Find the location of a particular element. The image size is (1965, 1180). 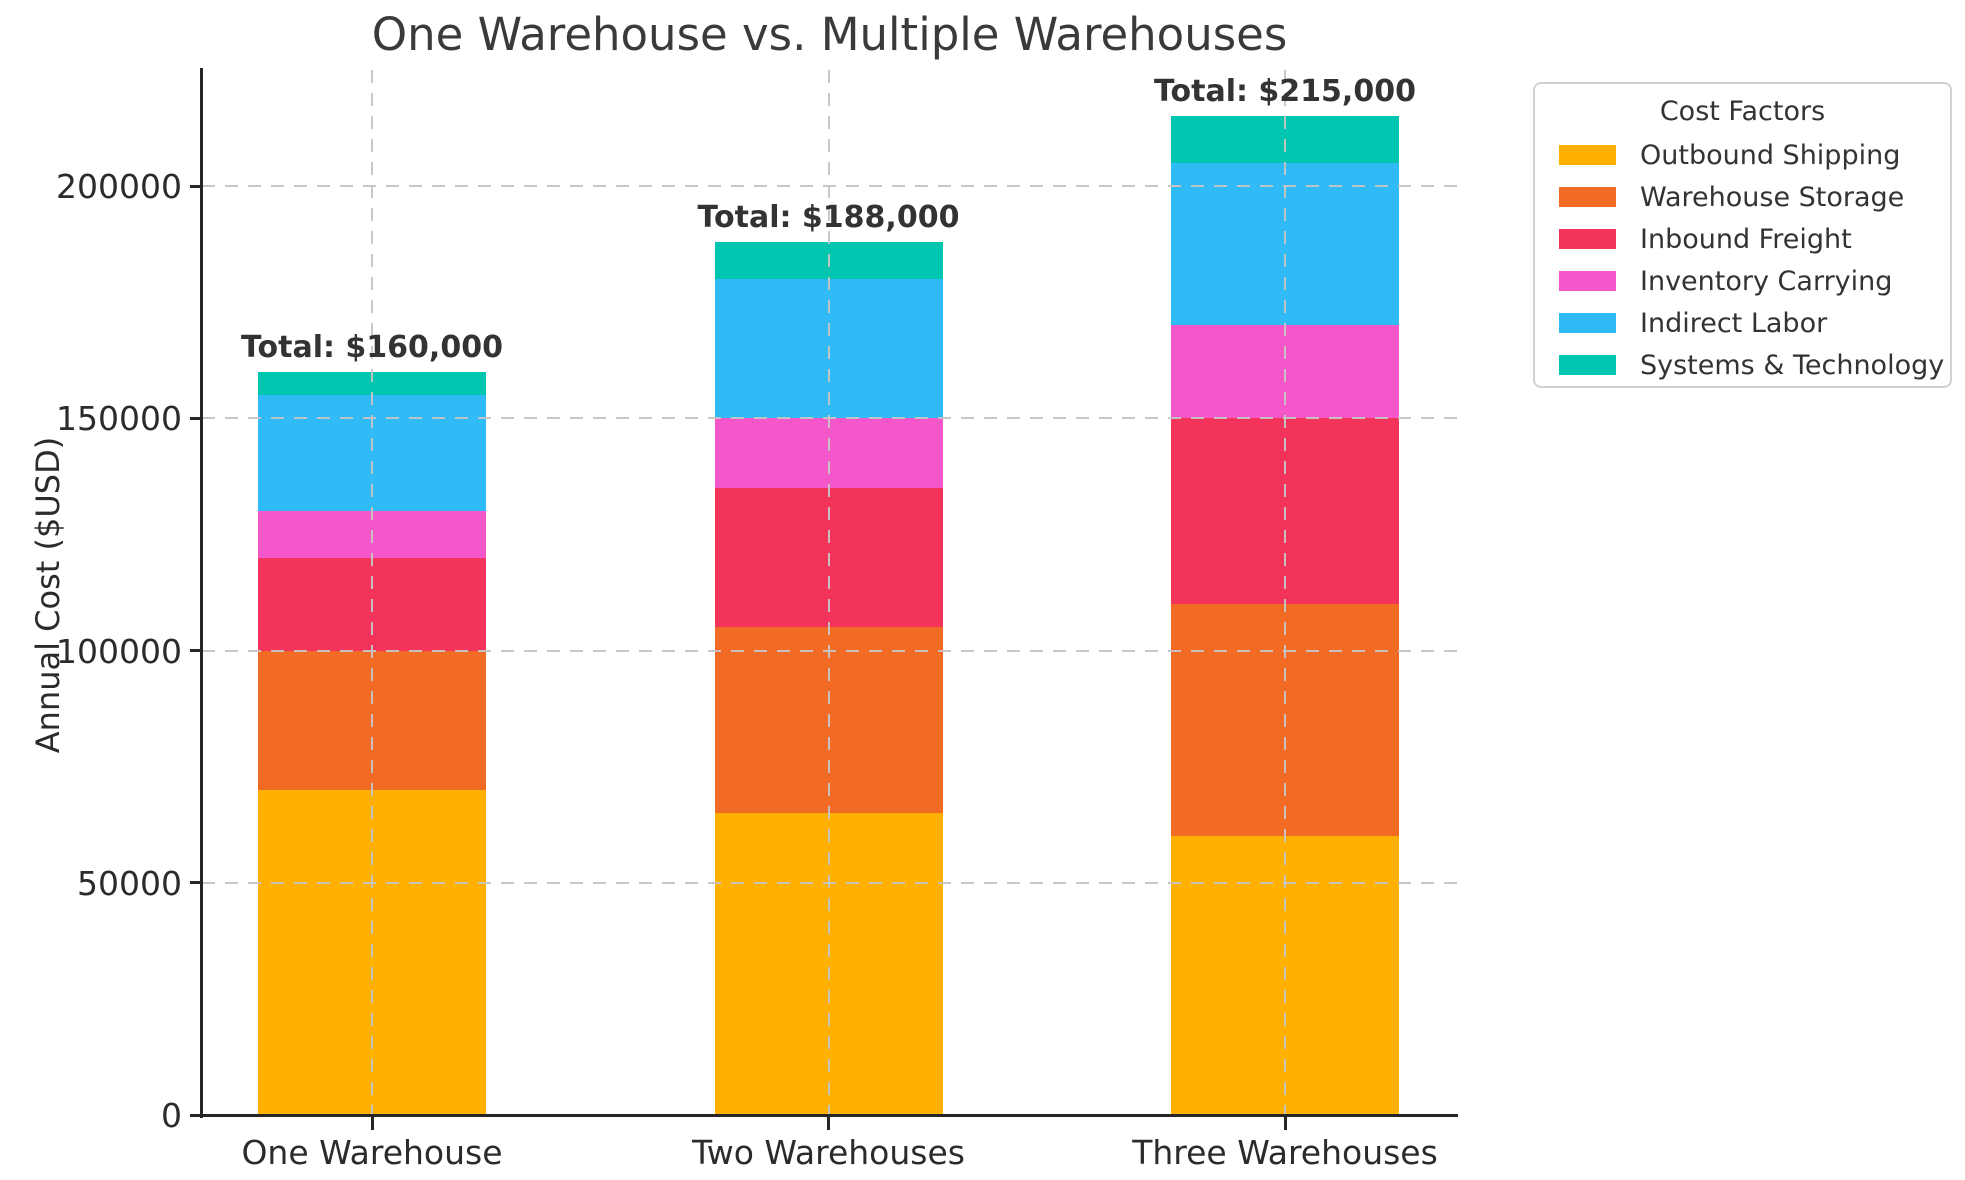

legend-swatch-outbound-shipping is located at coordinates (1587, 155).